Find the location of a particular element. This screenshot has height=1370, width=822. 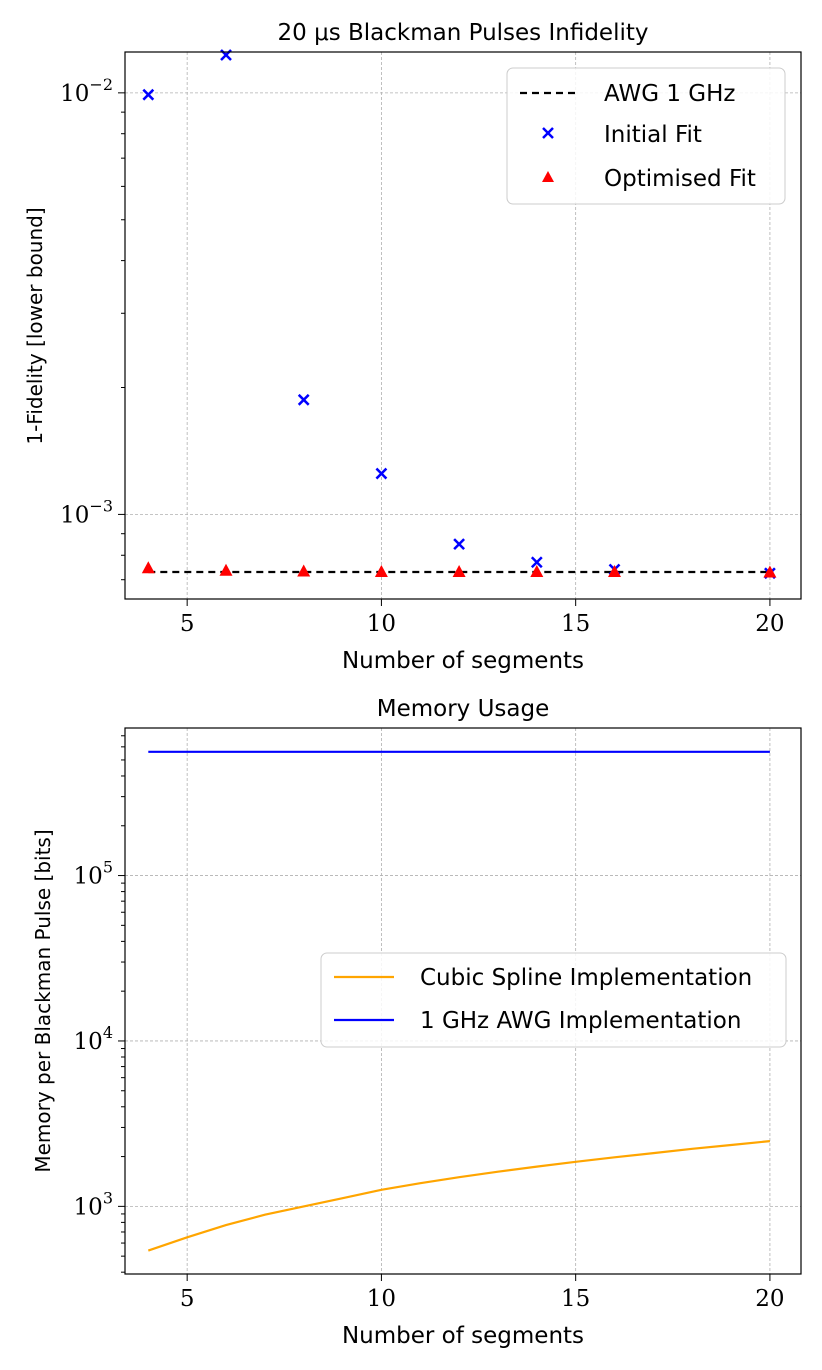

infidelity-y-axis-label: 1-Fidelity [lower bound] is located at coordinates (35, 325).